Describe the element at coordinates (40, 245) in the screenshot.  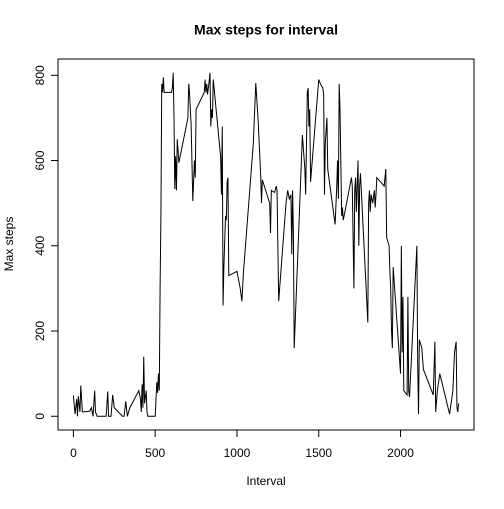
I see `y-tick-label: 400` at that location.